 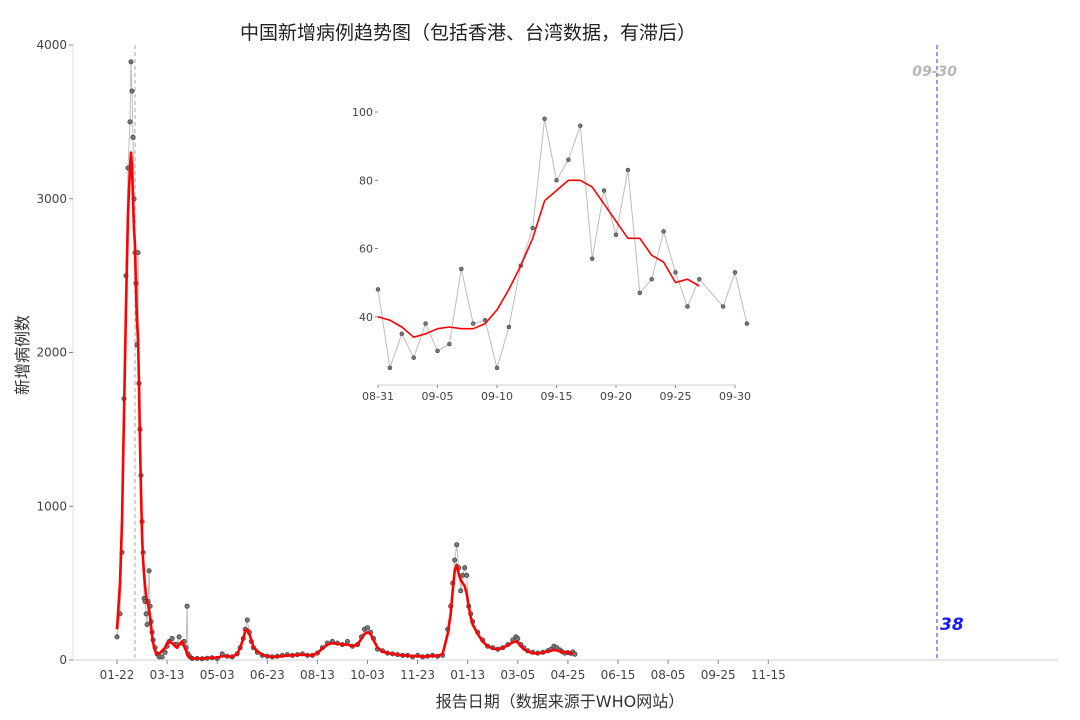 What do you see at coordinates (618, 675) in the screenshot?
I see `x-tick-label: 06-15` at bounding box center [618, 675].